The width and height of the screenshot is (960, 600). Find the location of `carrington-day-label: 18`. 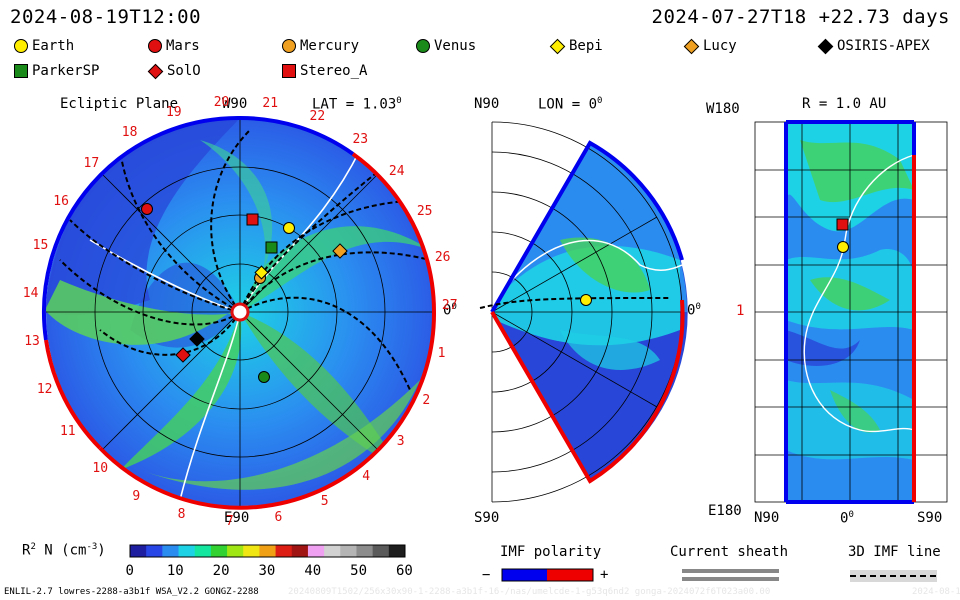

carrington-day-label: 18 is located at coordinates (129, 133).